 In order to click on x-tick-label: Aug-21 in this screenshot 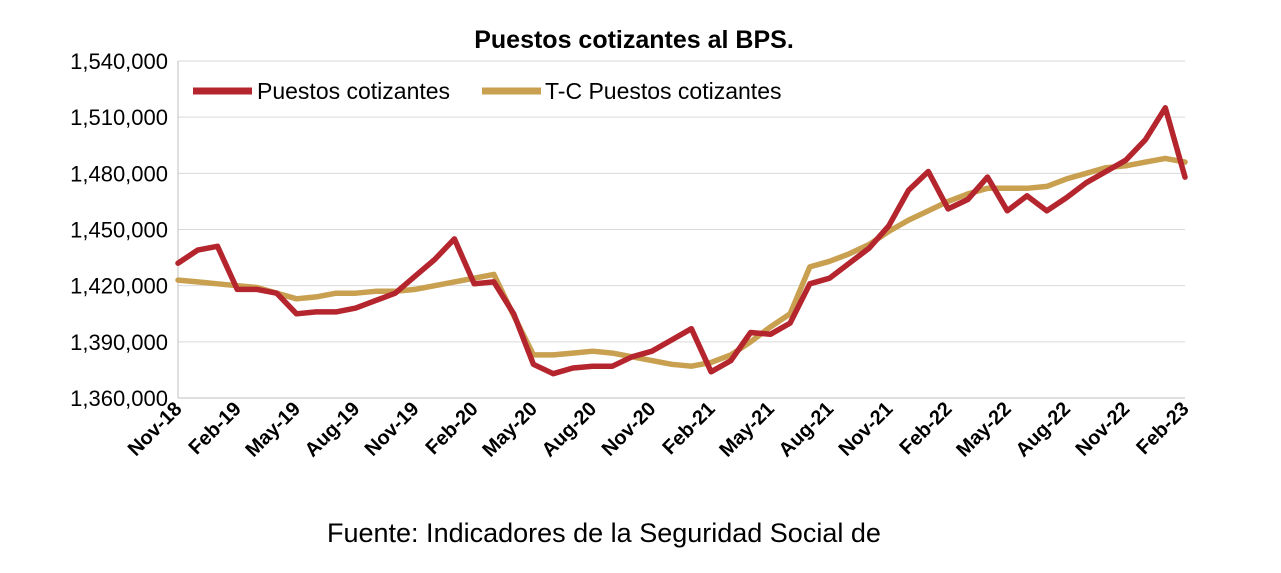, I will do `click(806, 429)`.